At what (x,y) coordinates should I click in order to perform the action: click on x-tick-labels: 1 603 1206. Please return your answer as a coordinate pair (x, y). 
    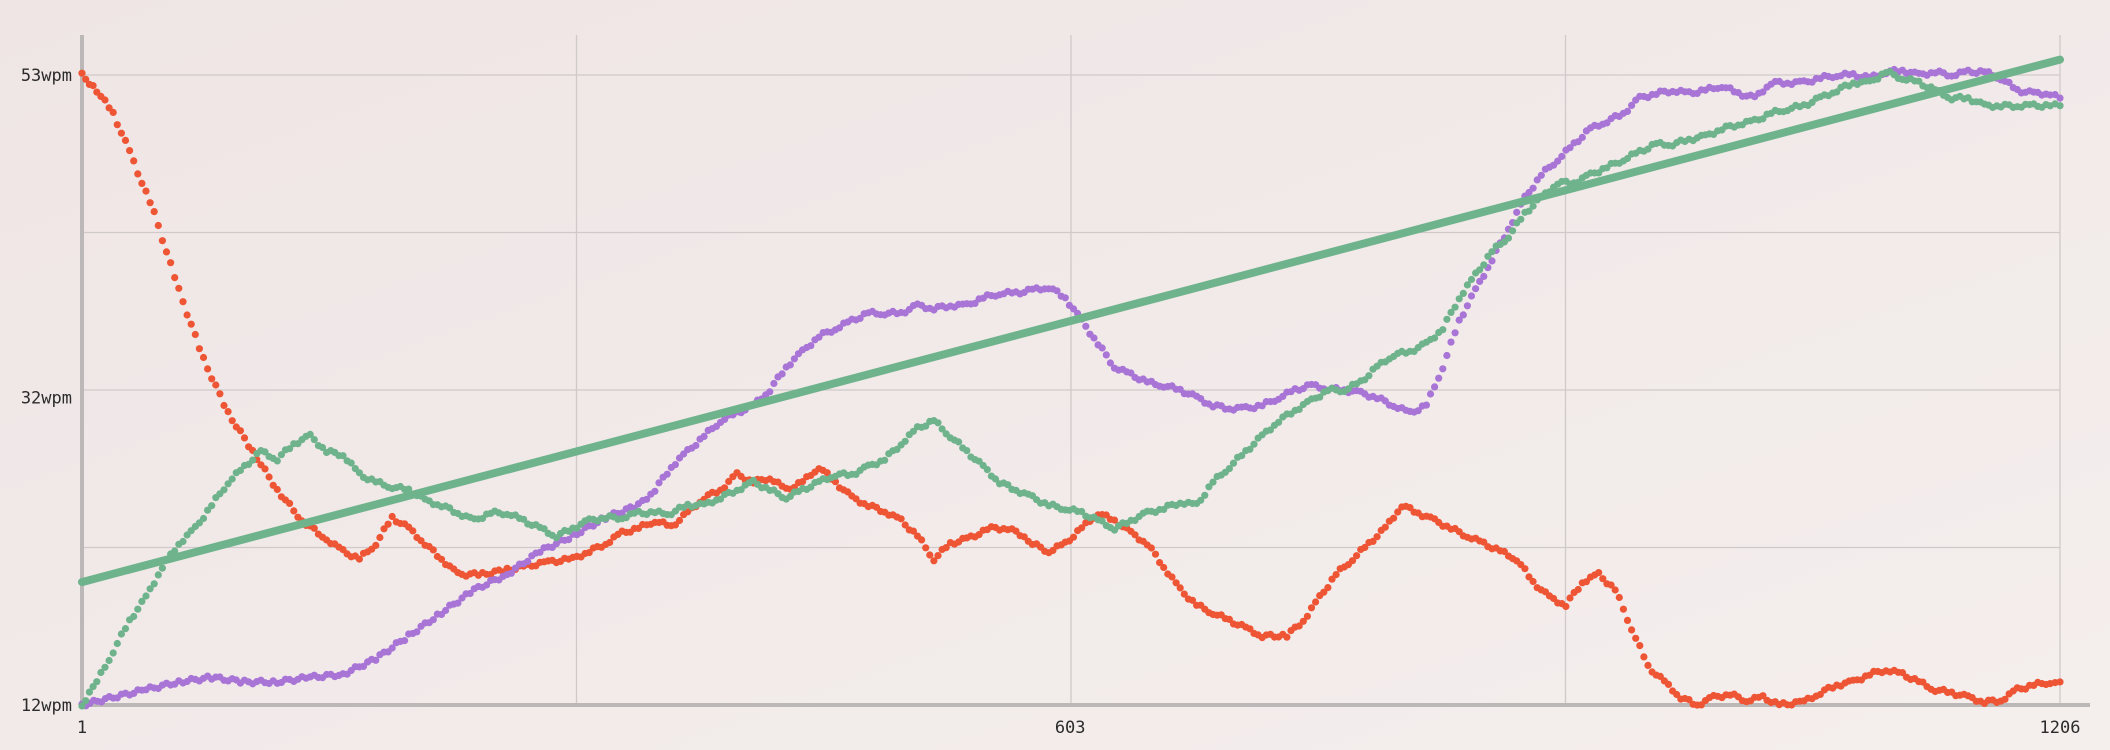
    Looking at the image, I should click on (1079, 728).